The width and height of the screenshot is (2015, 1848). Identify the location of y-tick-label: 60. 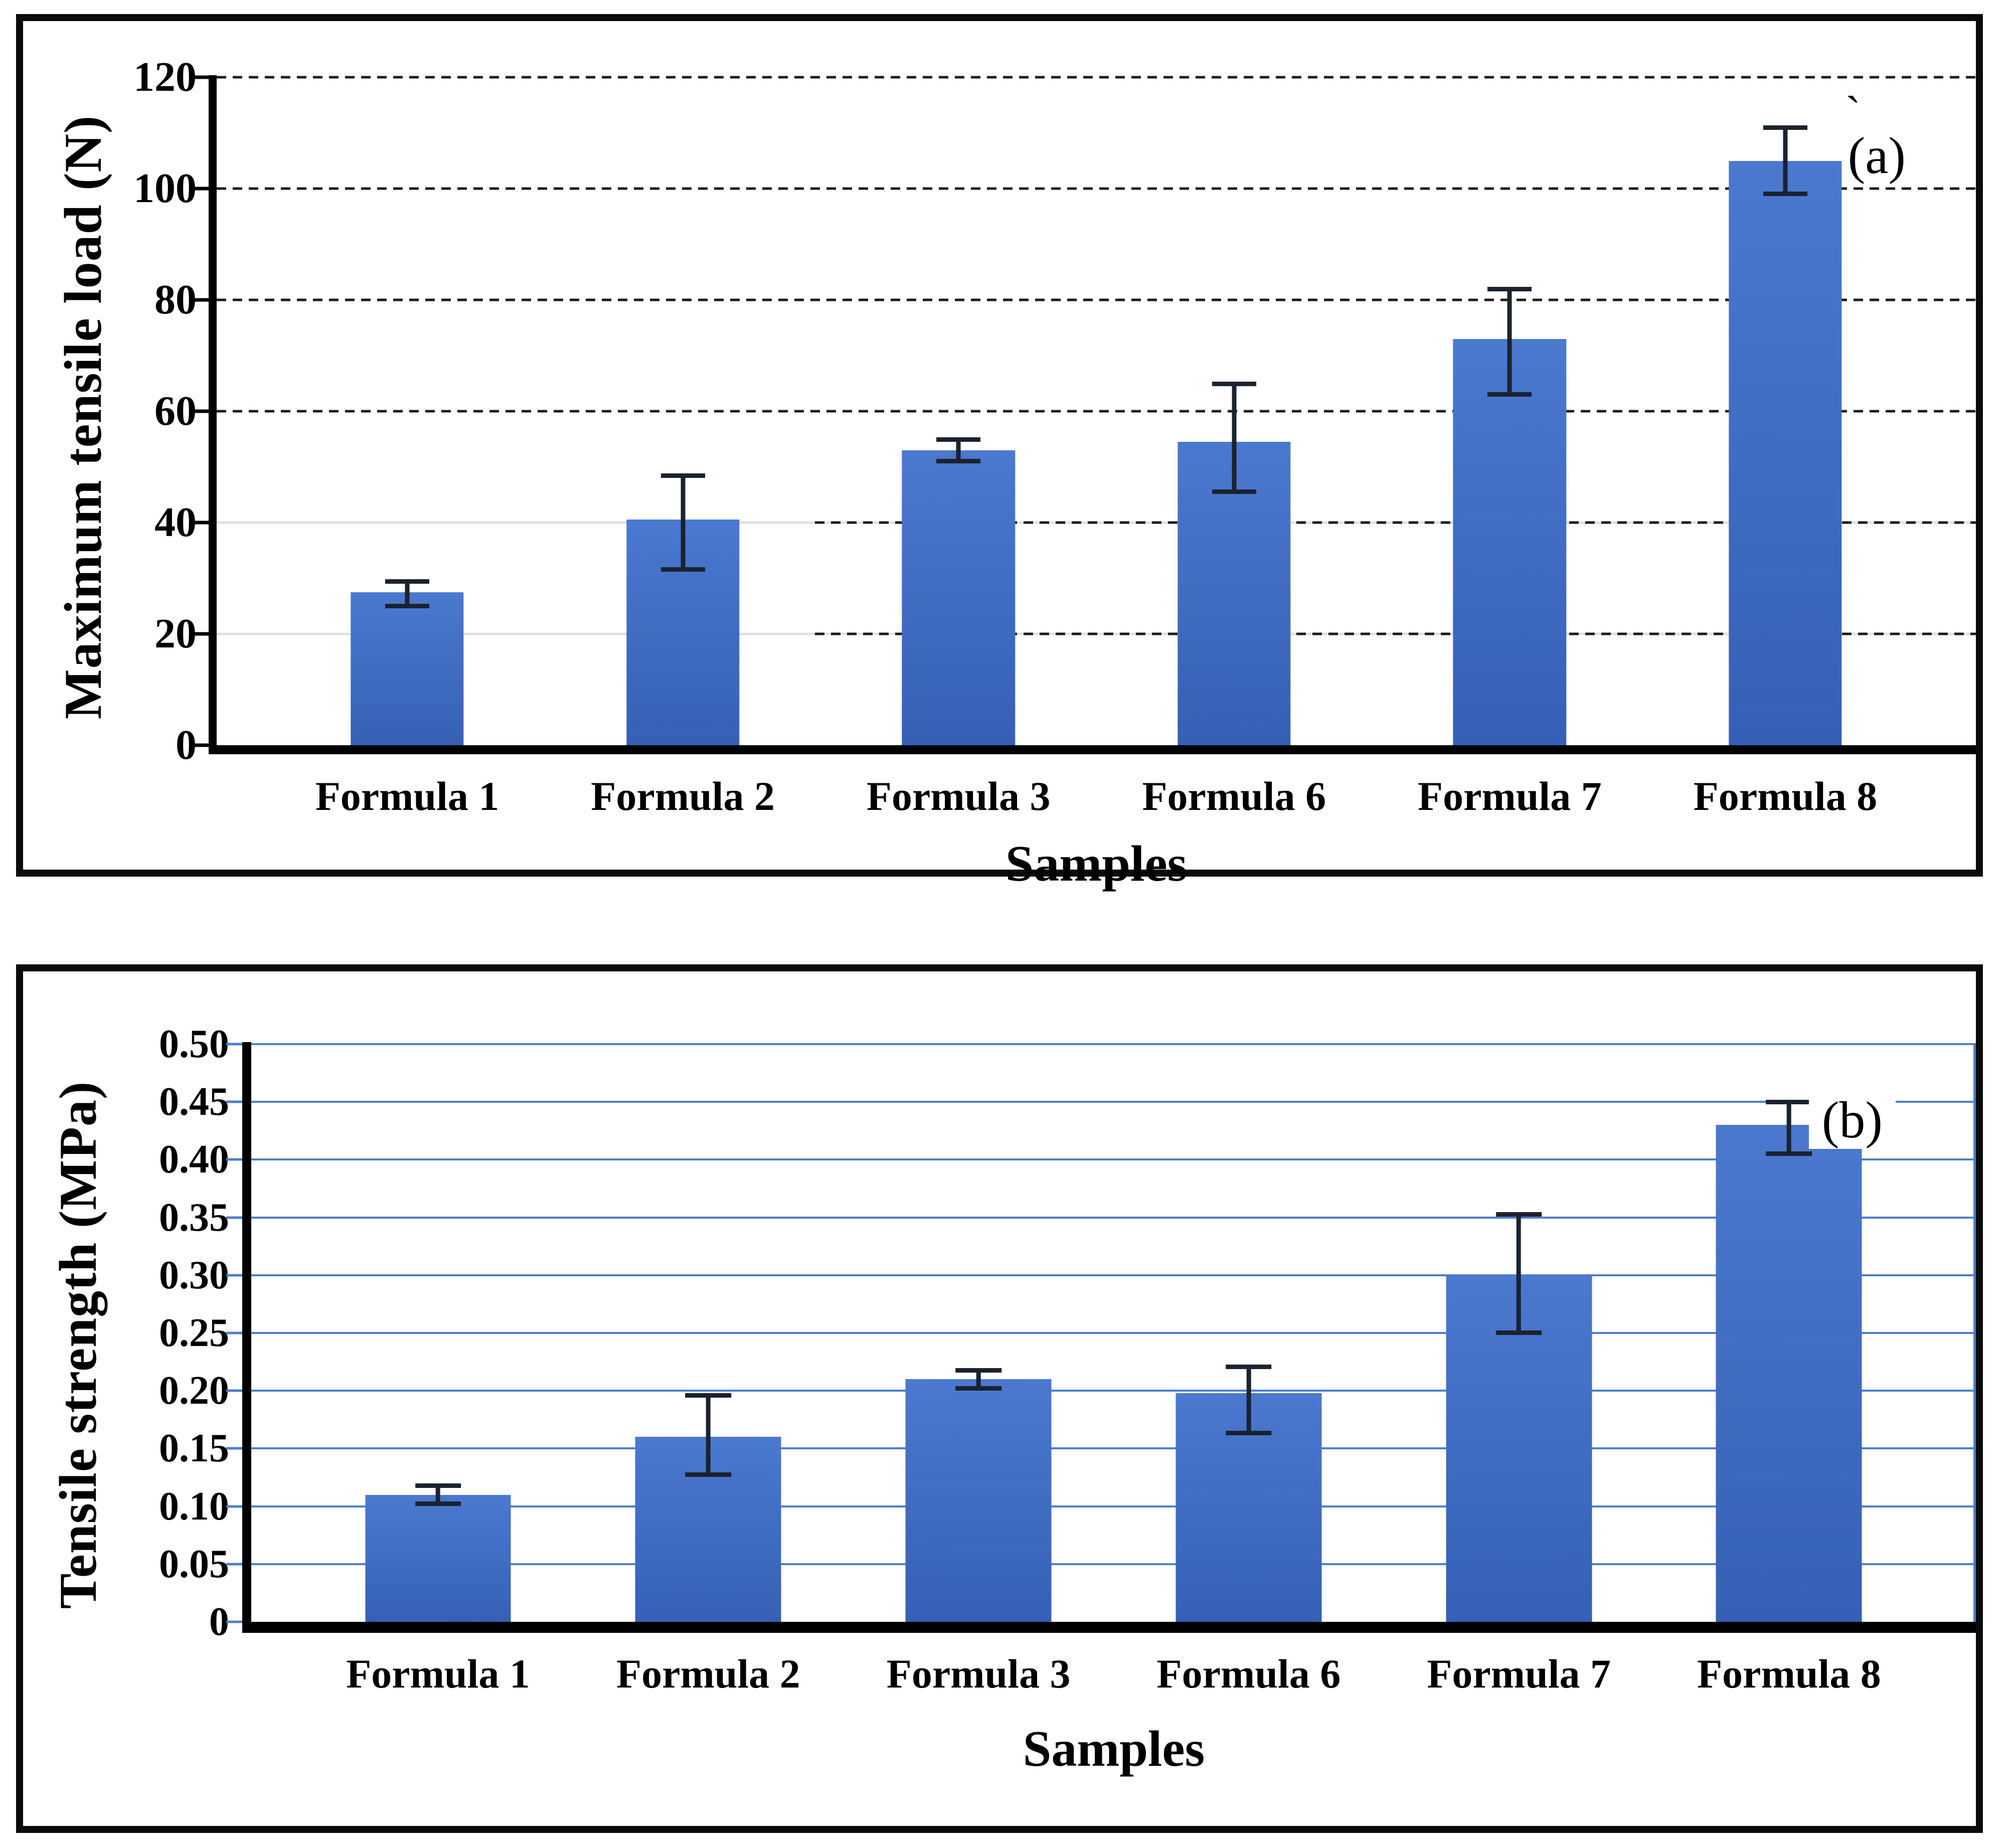
(175, 411).